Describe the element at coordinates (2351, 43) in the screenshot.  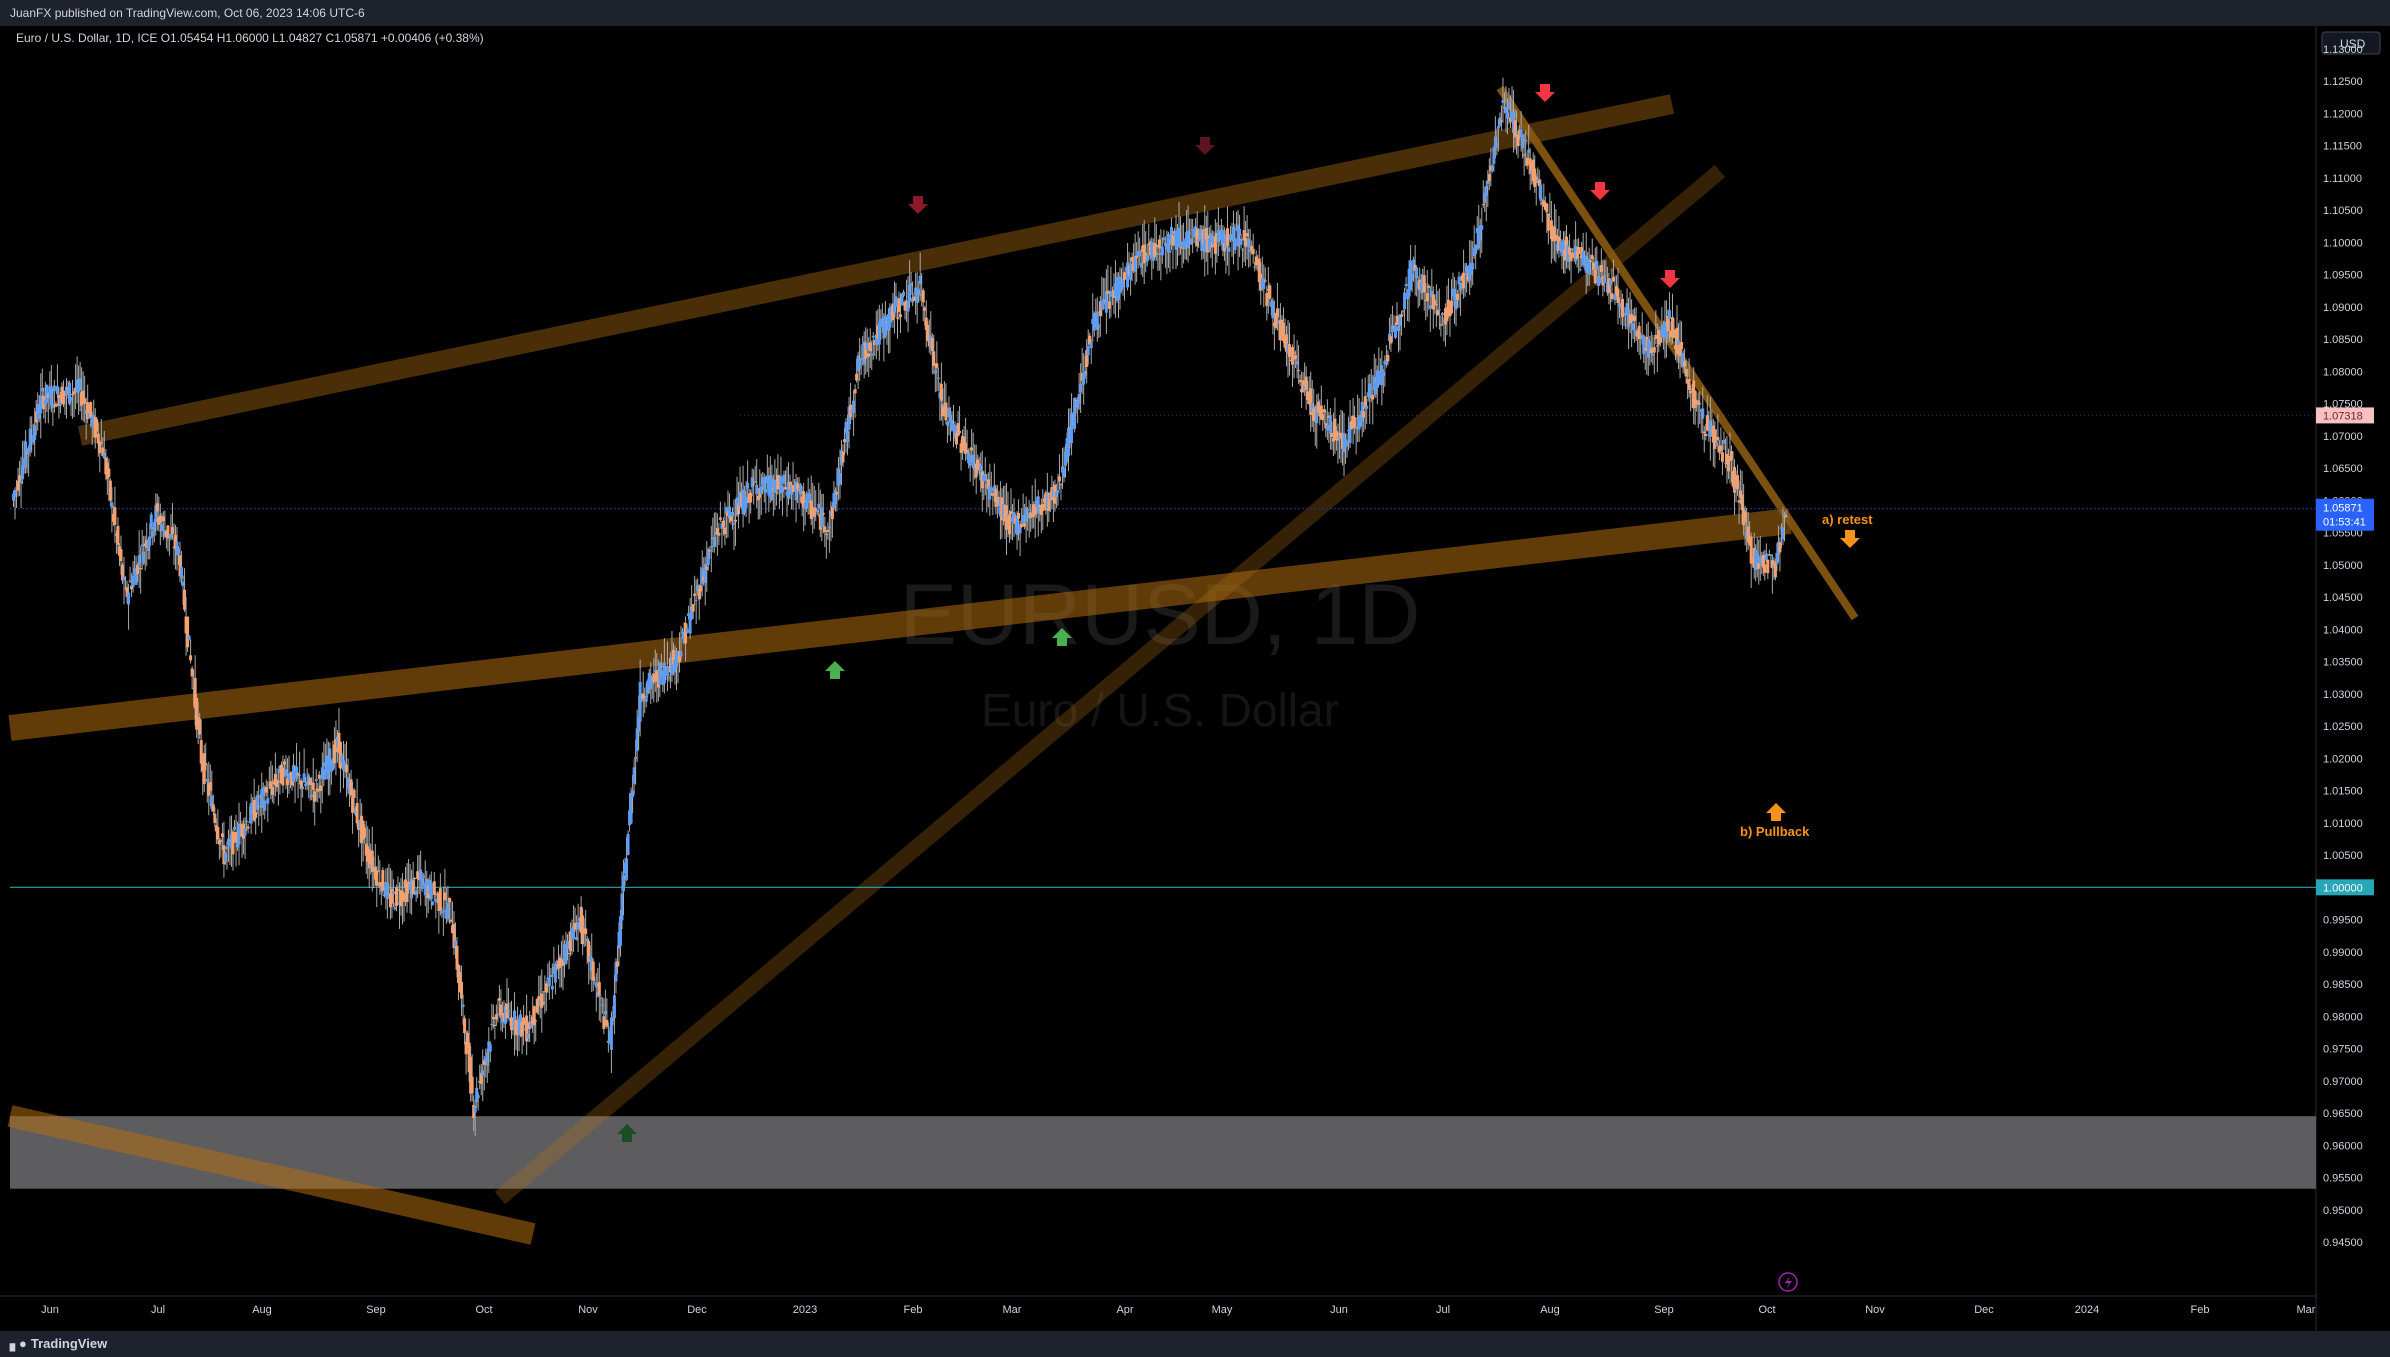
I see `currency-button` at that location.